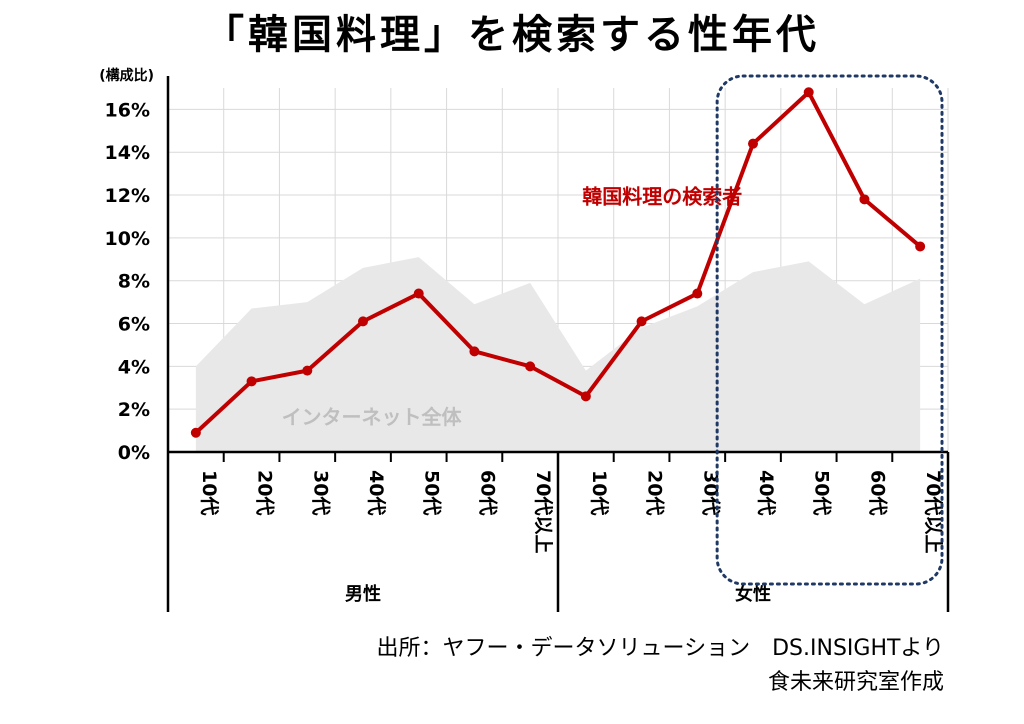 This screenshot has height=724, width=1024. Describe the element at coordinates (512, 35) in the screenshot. I see `chart-title: 「韓国料理」を検索する性年代` at that location.